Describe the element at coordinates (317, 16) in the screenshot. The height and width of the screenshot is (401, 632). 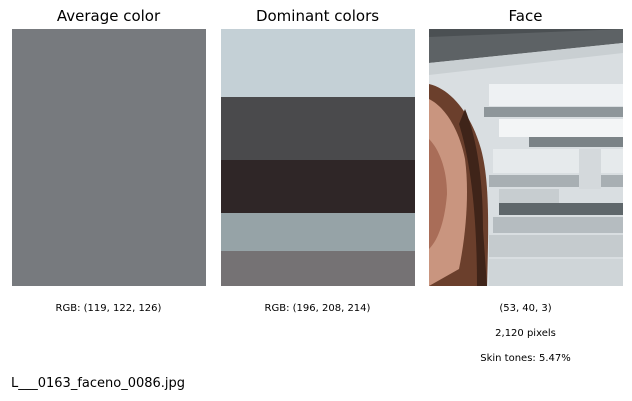
I see `dominant-colors-title: Dominant colors` at that location.